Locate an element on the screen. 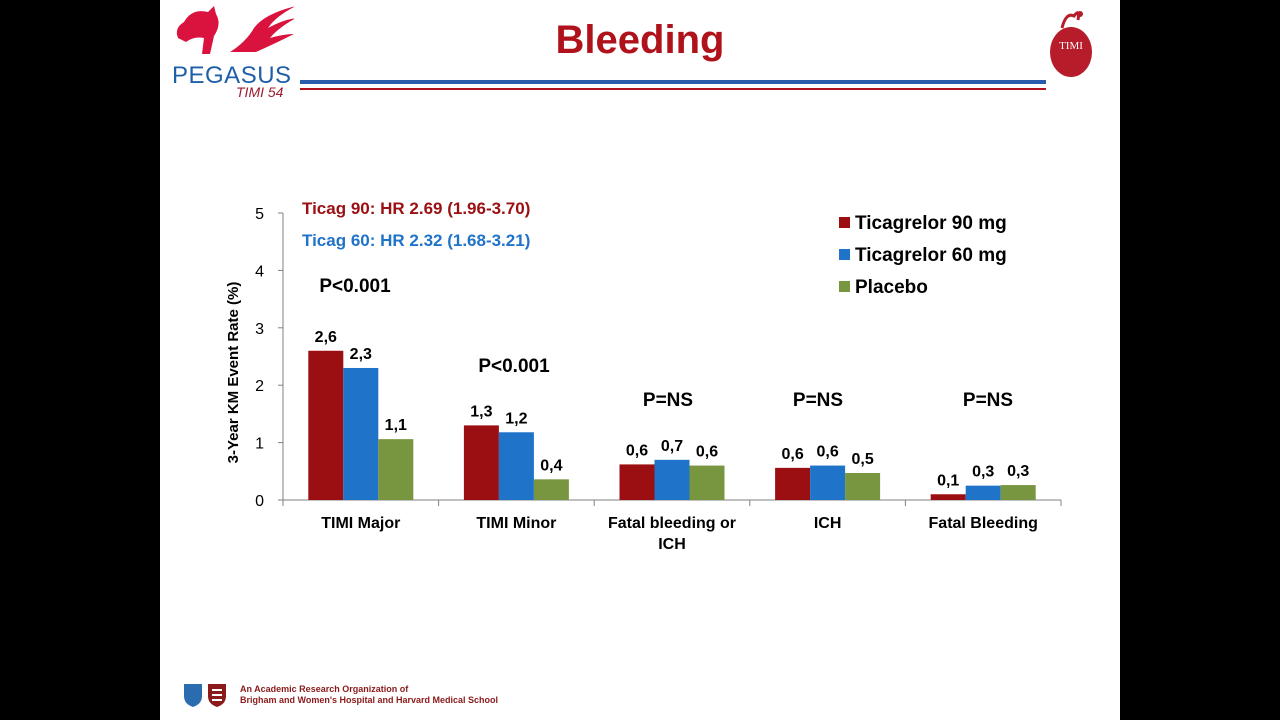 The width and height of the screenshot is (1280, 720). y-axis-label: 3-Year KM Event Rate (%) is located at coordinates (233, 373).